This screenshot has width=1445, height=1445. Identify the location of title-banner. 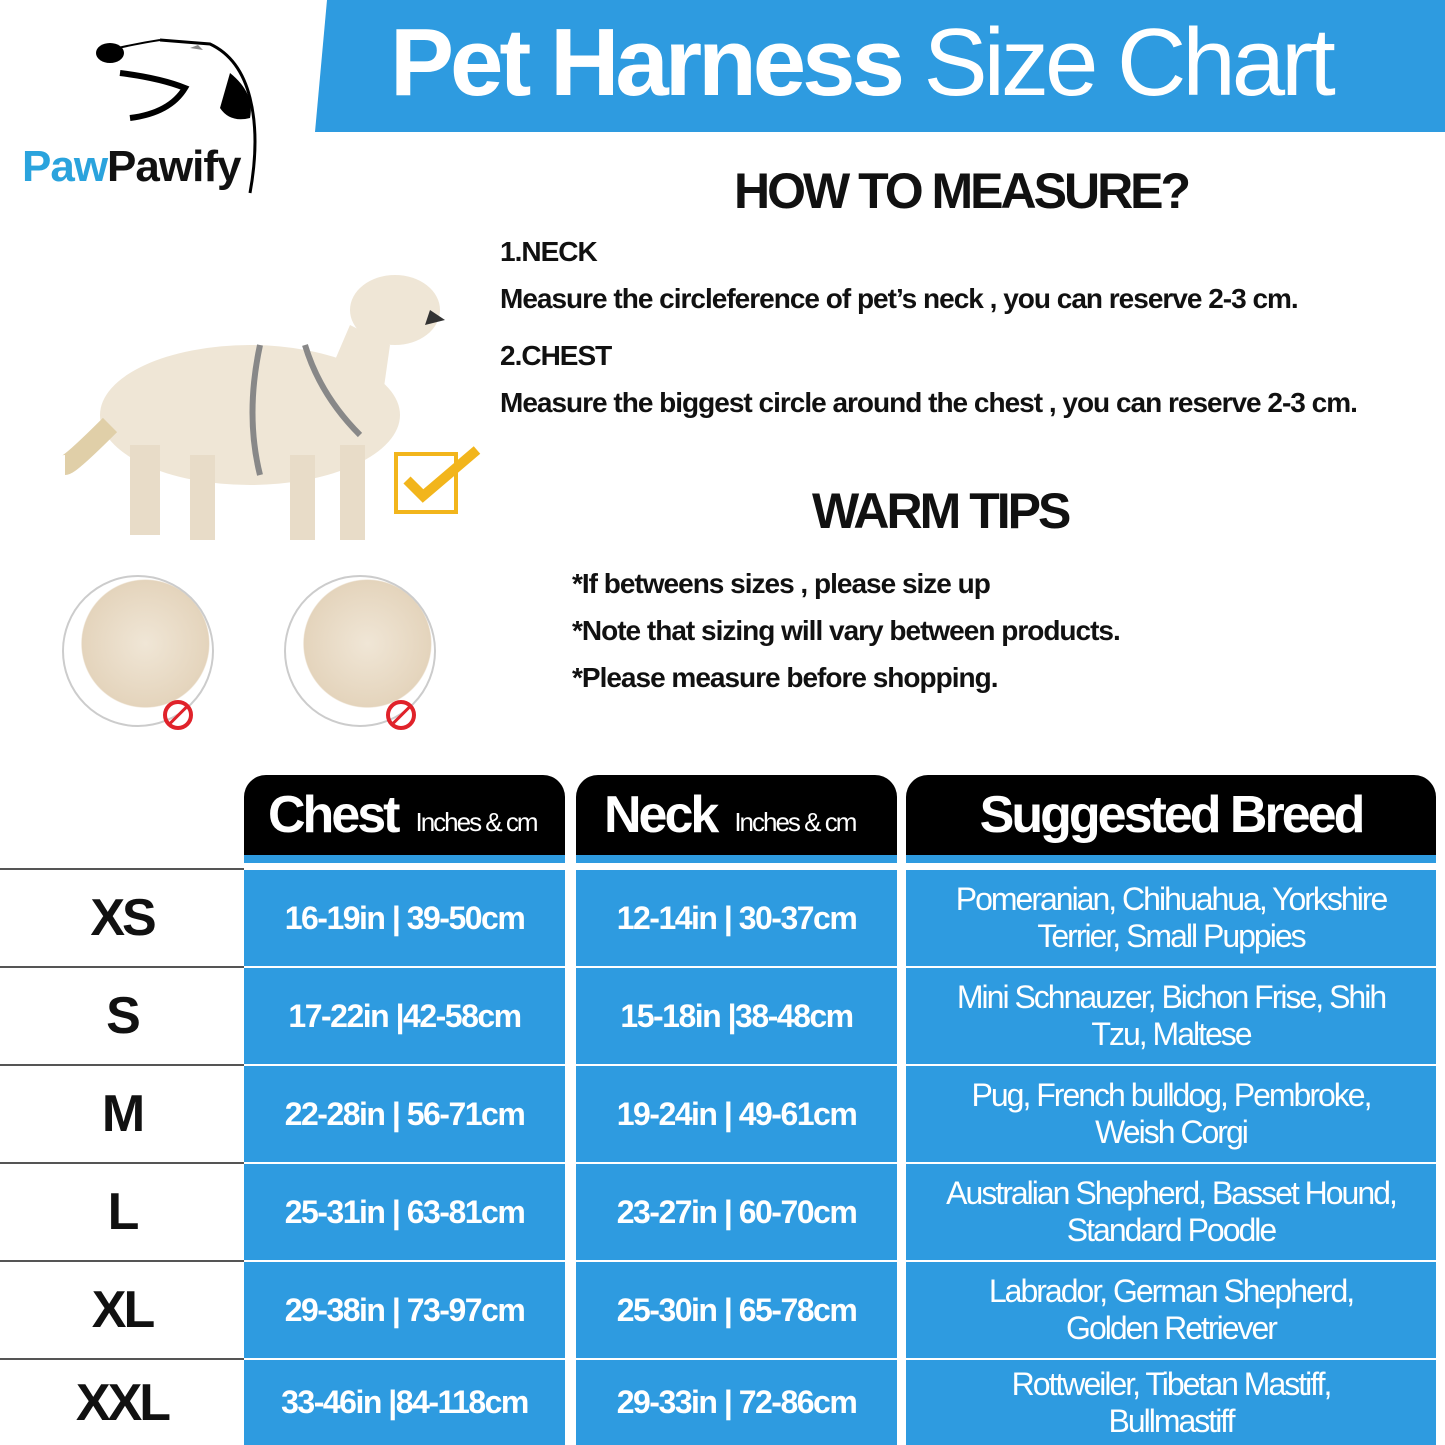
(880, 66).